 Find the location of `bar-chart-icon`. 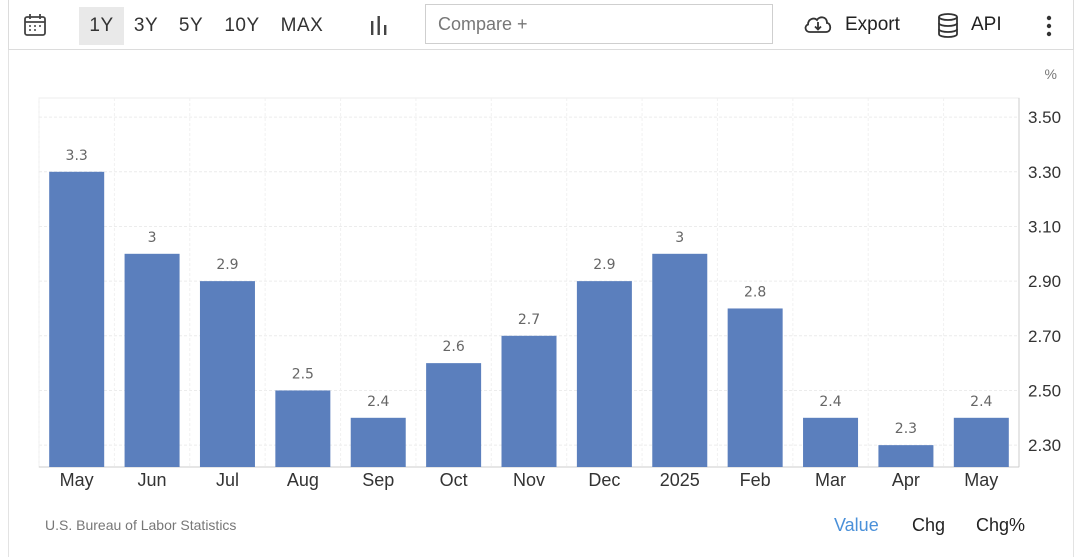

bar-chart-icon is located at coordinates (379, 26).